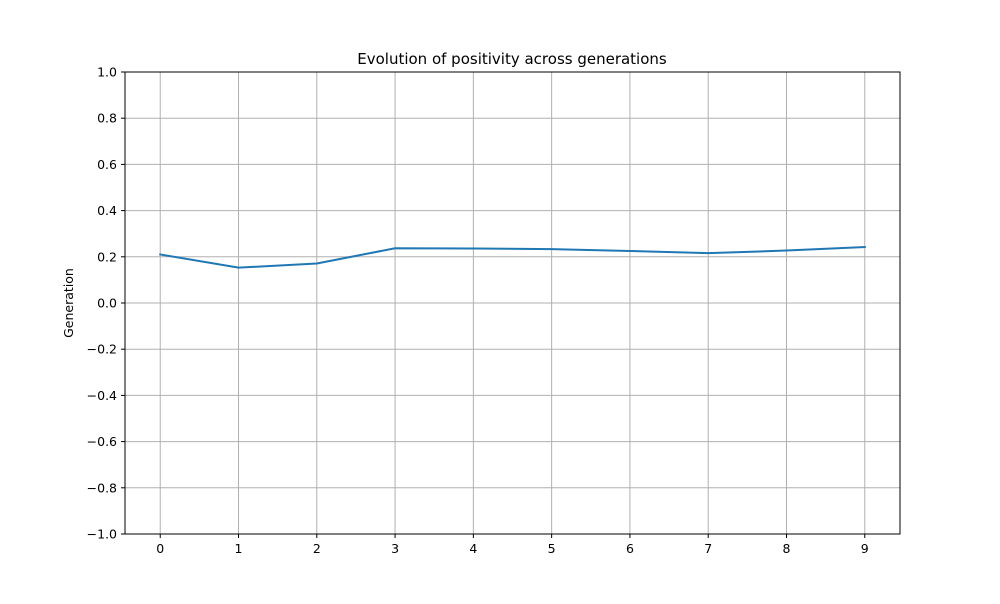 The width and height of the screenshot is (1000, 604). I want to click on x-tick-label: 8, so click(787, 548).